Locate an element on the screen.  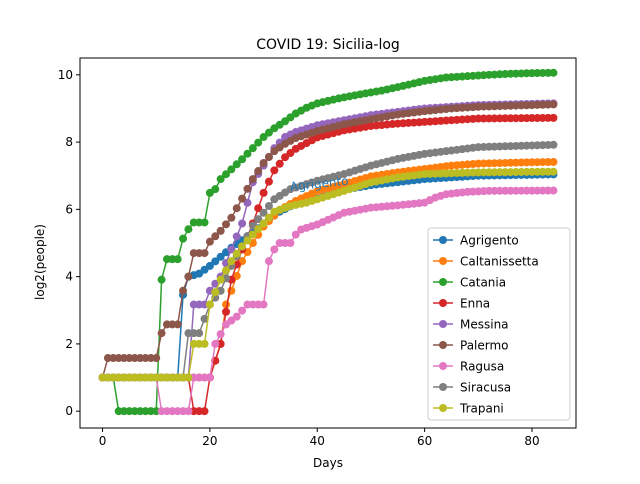
legend-label: Messina is located at coordinates (484, 325).